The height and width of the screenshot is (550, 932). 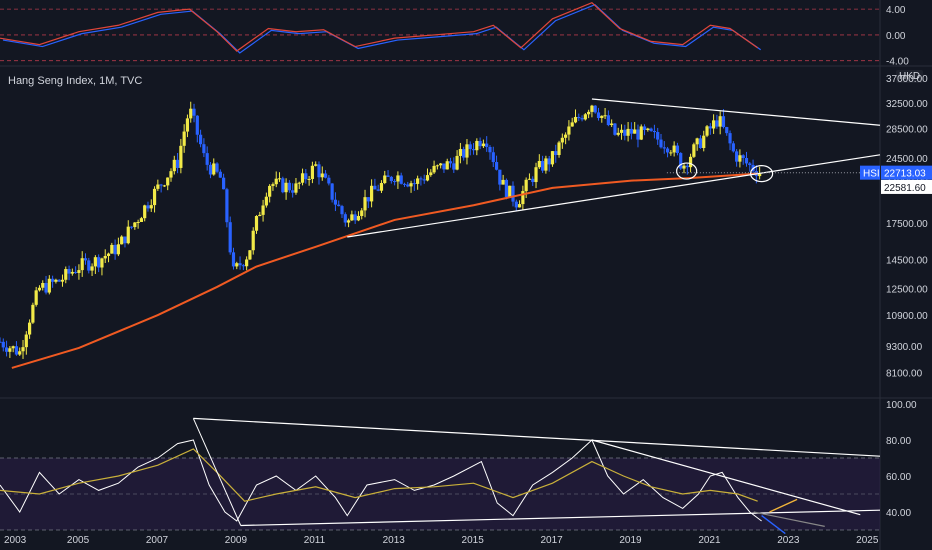 What do you see at coordinates (789, 519) in the screenshot?
I see `rsi-projection` at bounding box center [789, 519].